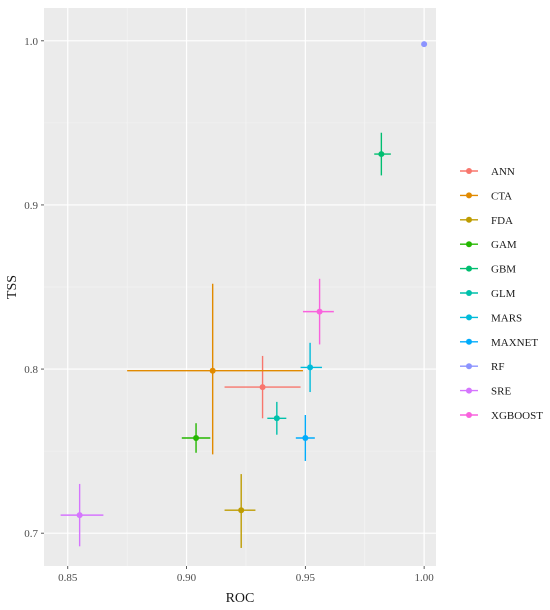  Describe the element at coordinates (501, 196) in the screenshot. I see `legend-label-cta: CTA` at that location.